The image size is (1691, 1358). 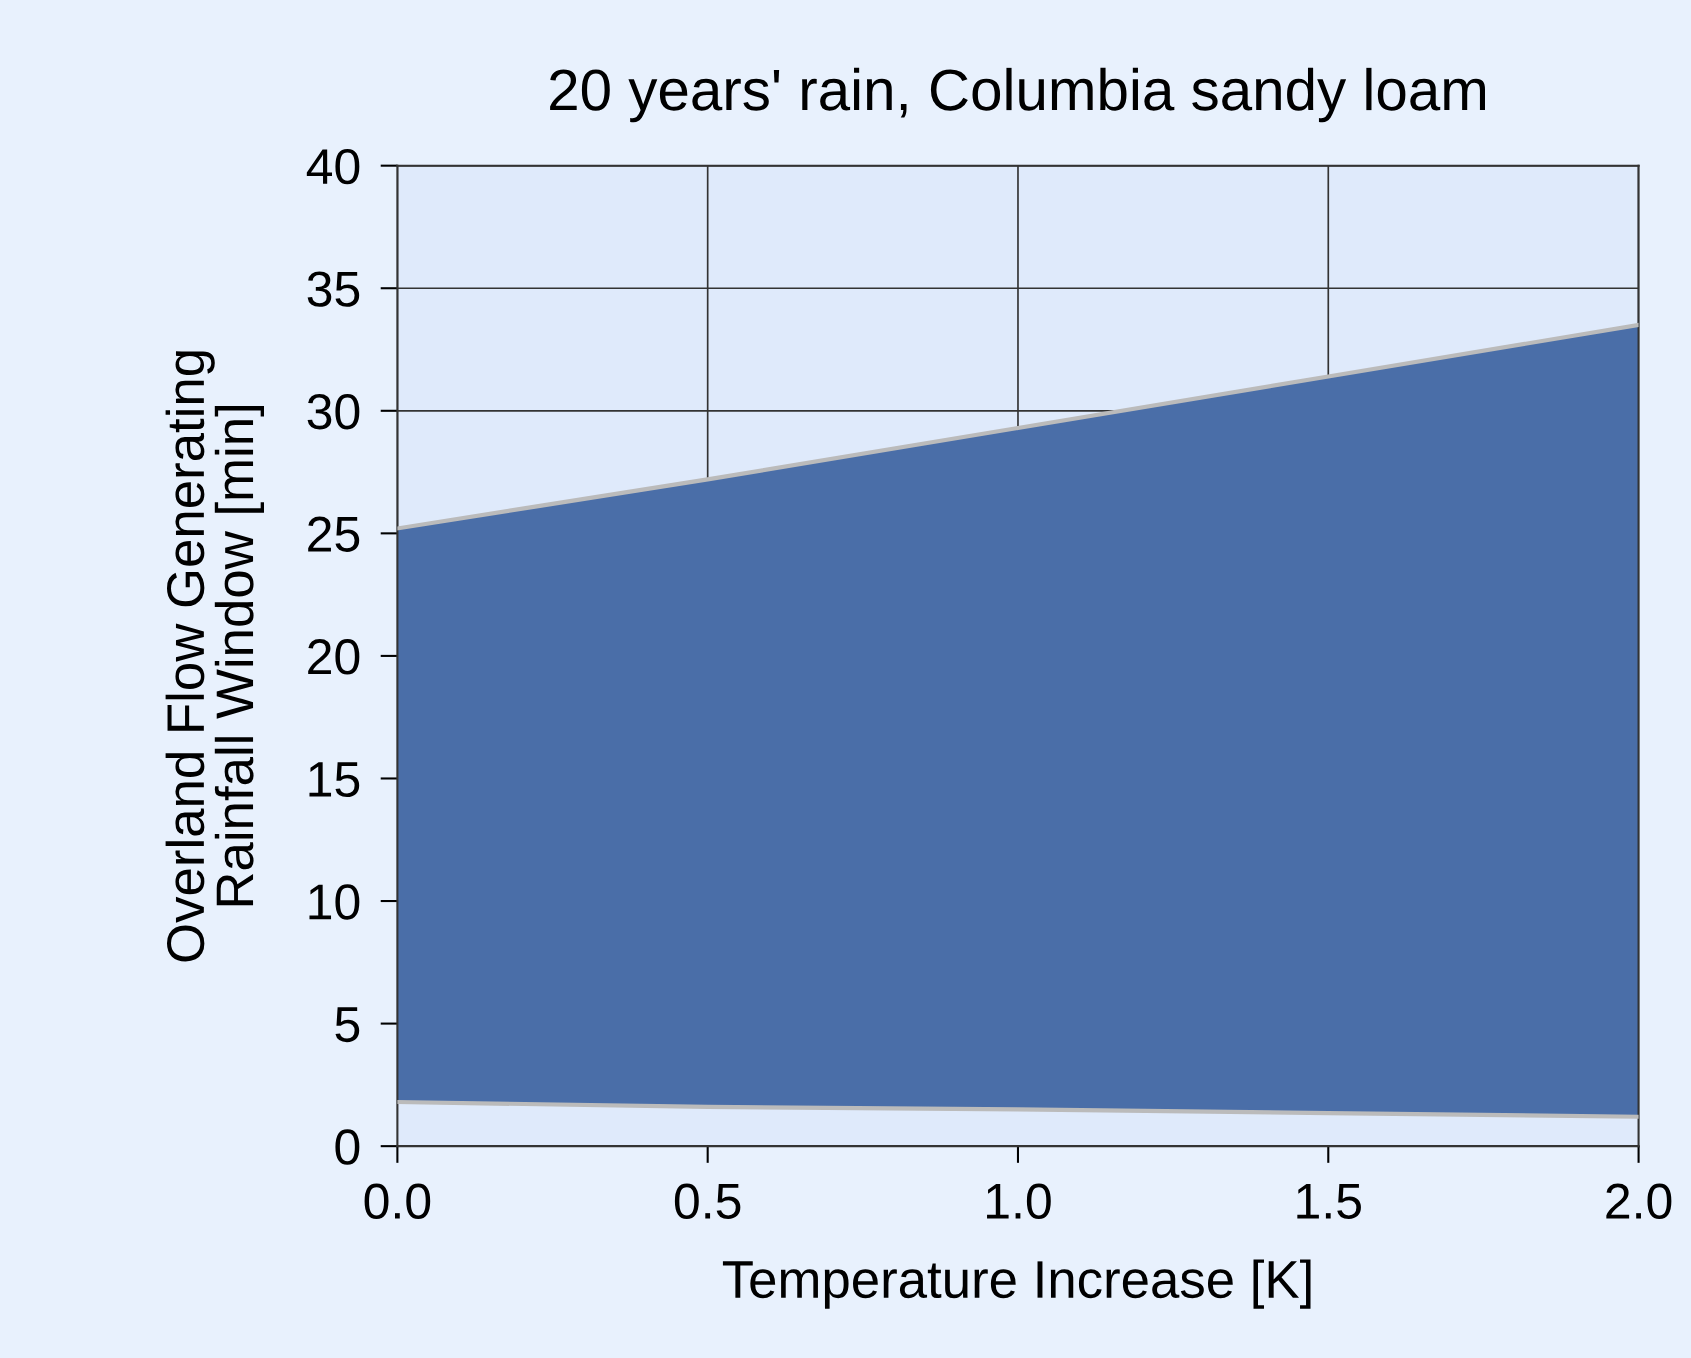 What do you see at coordinates (334, 902) in the screenshot?
I see `y-tick-label: 10` at bounding box center [334, 902].